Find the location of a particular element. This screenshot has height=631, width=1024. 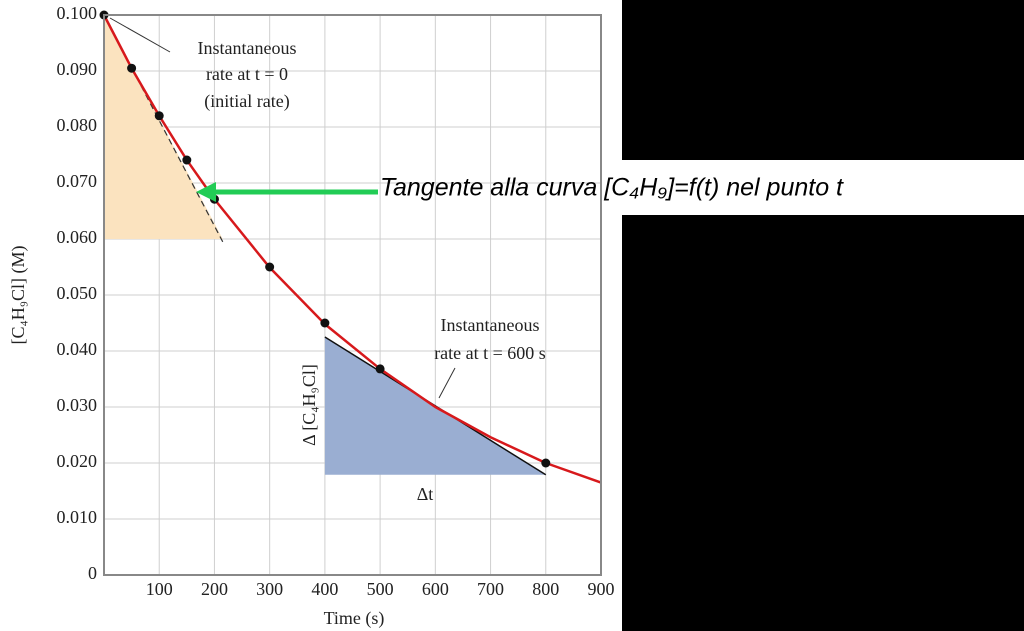

y-tick-label: 0.030 is located at coordinates (77, 405).